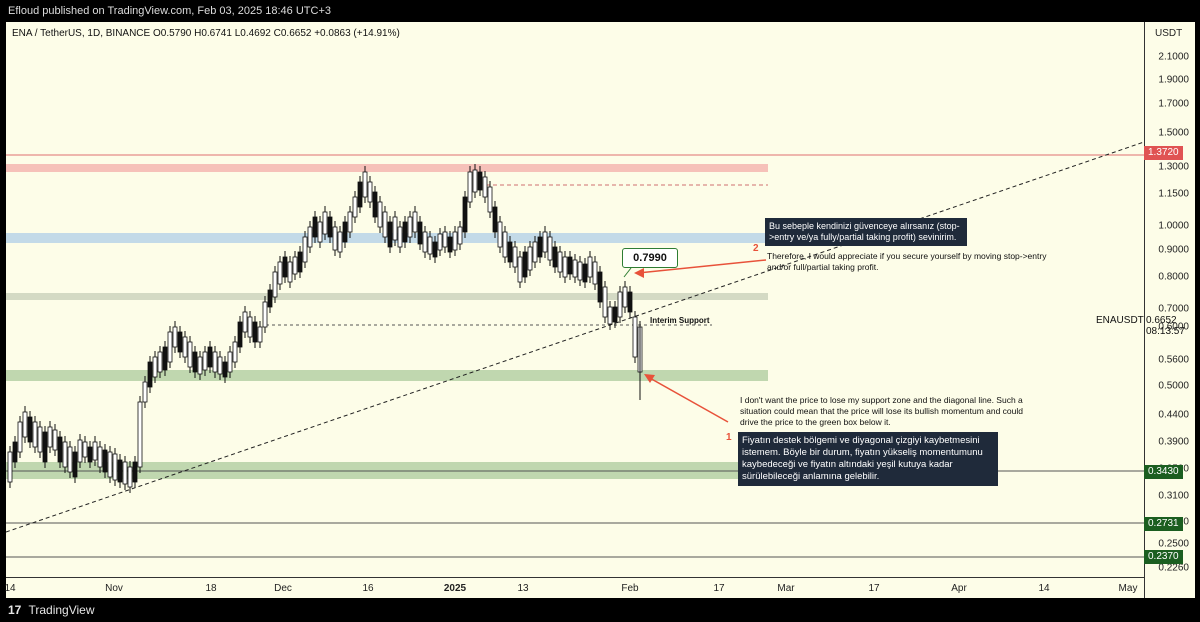  What do you see at coordinates (1173, 442) in the screenshot?
I see `price-tick: 0.3900` at bounding box center [1173, 442].